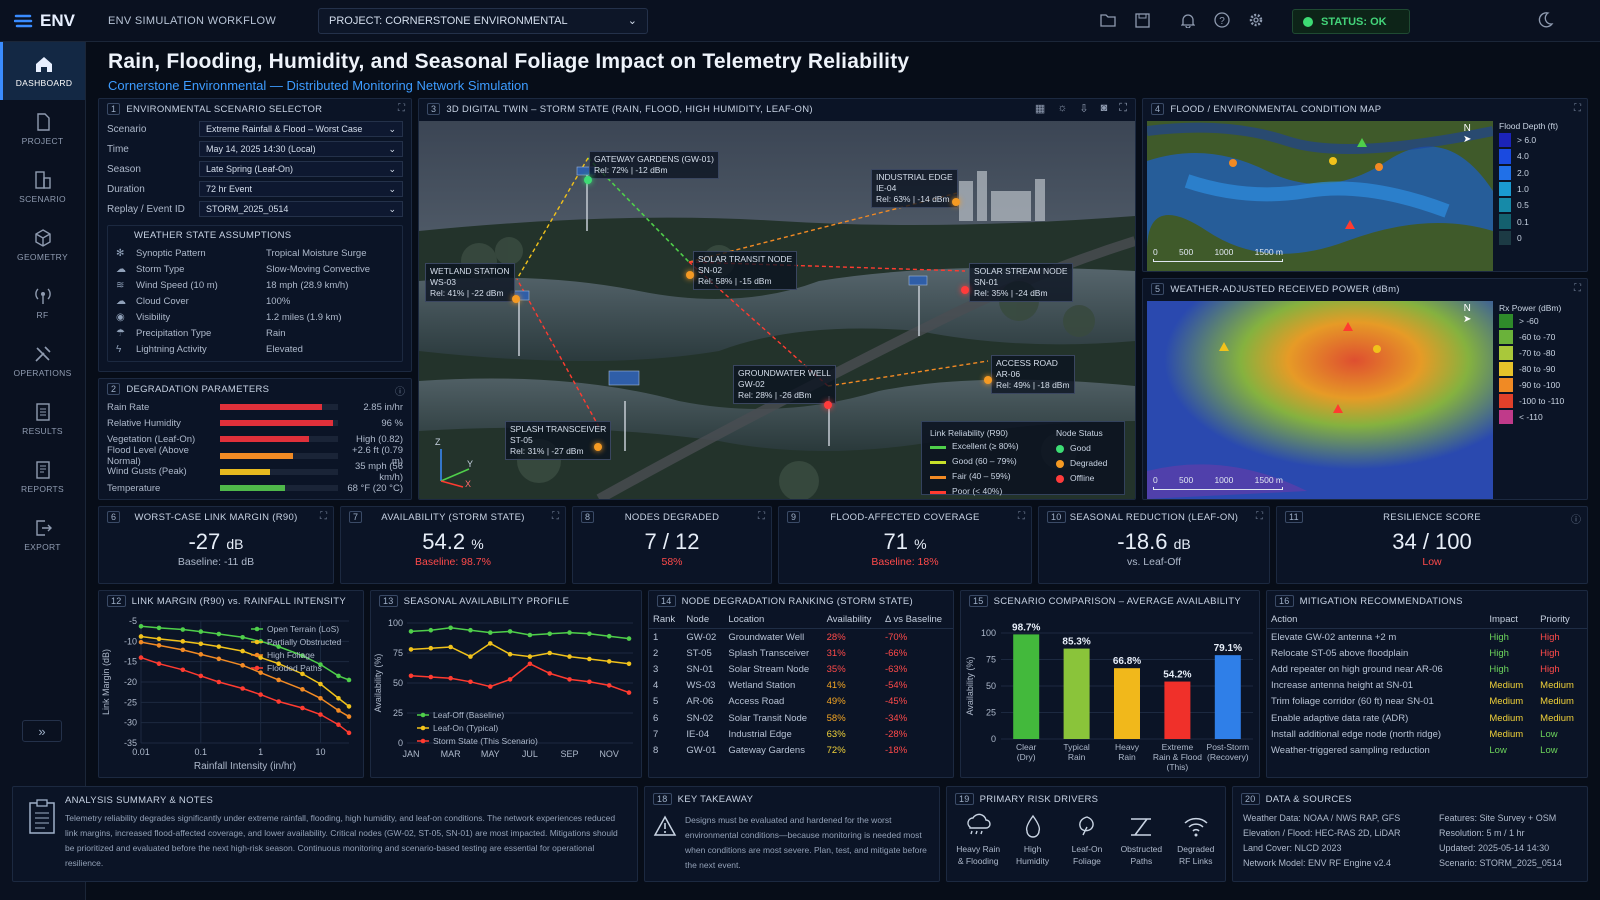 The height and width of the screenshot is (900, 1600). What do you see at coordinates (42, 731) in the screenshot?
I see `expand-sidebar-button: »` at bounding box center [42, 731].